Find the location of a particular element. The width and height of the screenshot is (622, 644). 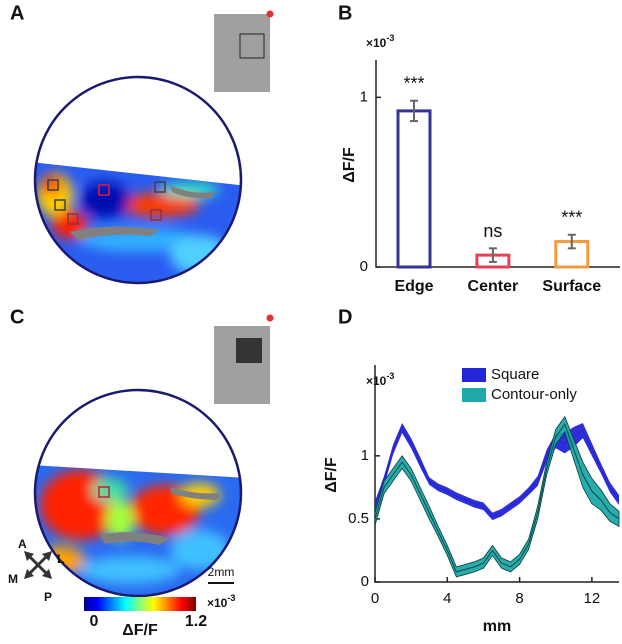

x-tick-label: Edge is located at coordinates (413, 286).